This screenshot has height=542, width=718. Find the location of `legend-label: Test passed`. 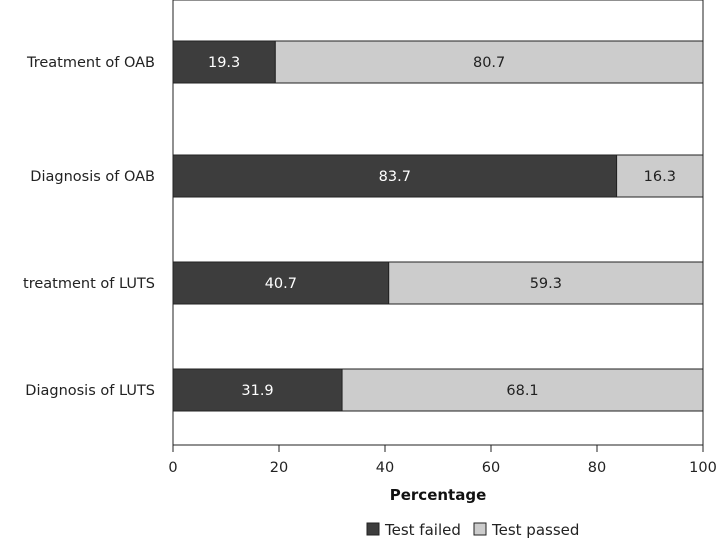

legend-label: Test passed is located at coordinates (535, 530).